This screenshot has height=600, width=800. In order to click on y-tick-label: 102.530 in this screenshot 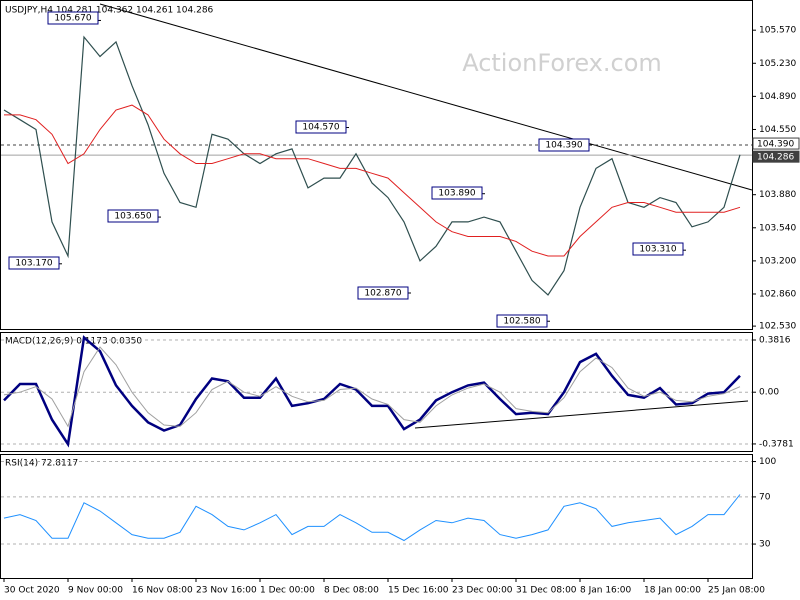, I will do `click(777, 327)`.